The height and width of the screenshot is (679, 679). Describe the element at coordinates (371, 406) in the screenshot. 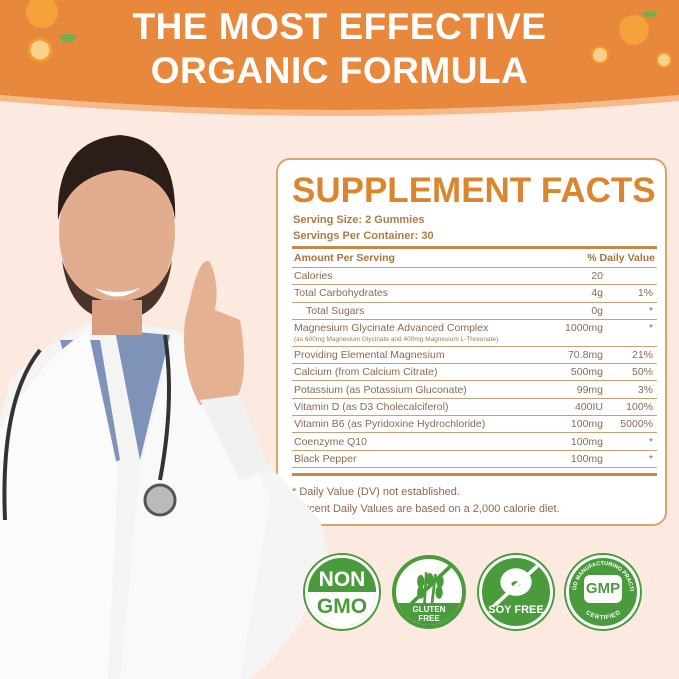

I see `nutrient-name: Vitamin D (as D3 Cholecalciferol)` at that location.